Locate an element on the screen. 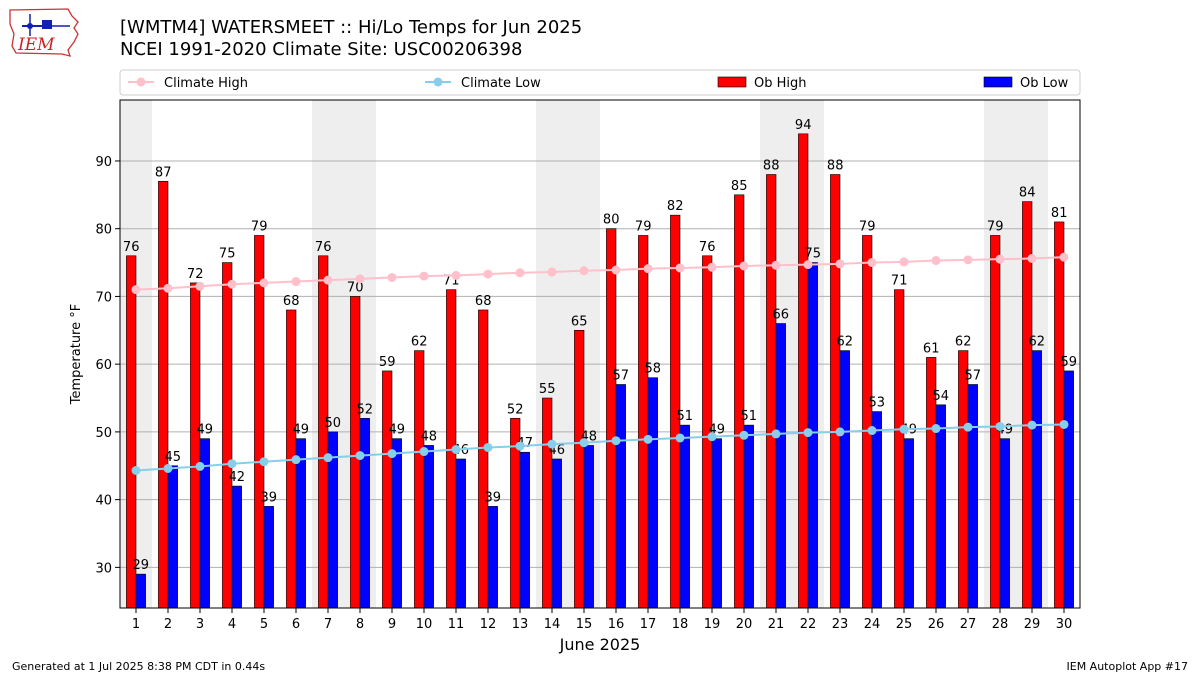 Image resolution: width=1200 pixels, height=675 pixels. x-tick-label: 9 is located at coordinates (392, 624).